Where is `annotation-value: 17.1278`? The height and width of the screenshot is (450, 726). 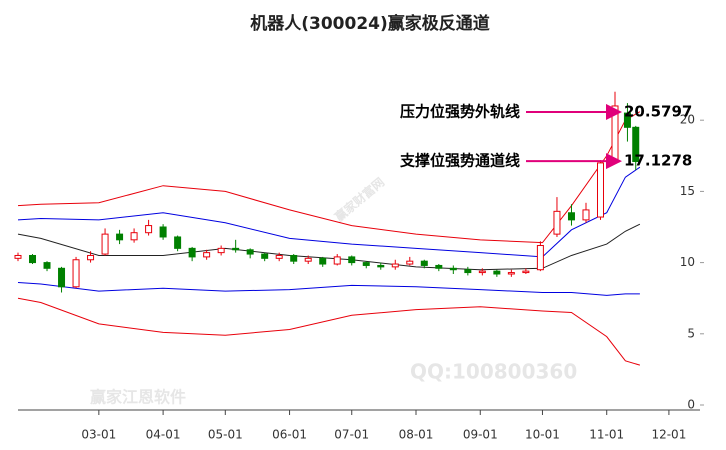 annotation-value: 17.1278 is located at coordinates (658, 161).